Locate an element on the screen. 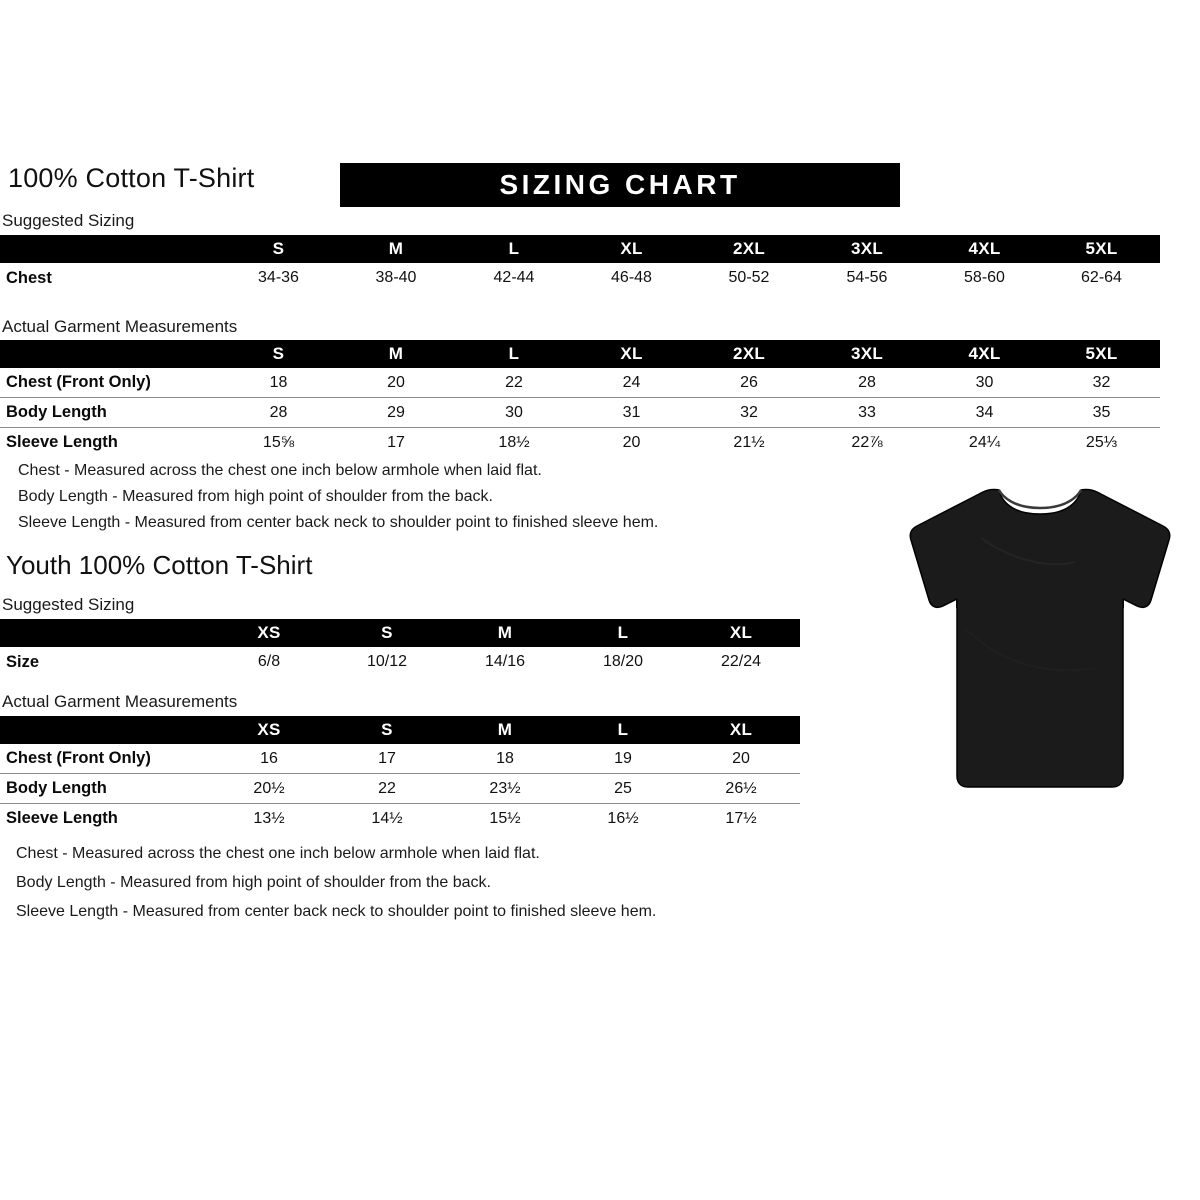 This screenshot has height=1200, width=1200. cell-chest-2xl: 50-52 is located at coordinates (749, 277).